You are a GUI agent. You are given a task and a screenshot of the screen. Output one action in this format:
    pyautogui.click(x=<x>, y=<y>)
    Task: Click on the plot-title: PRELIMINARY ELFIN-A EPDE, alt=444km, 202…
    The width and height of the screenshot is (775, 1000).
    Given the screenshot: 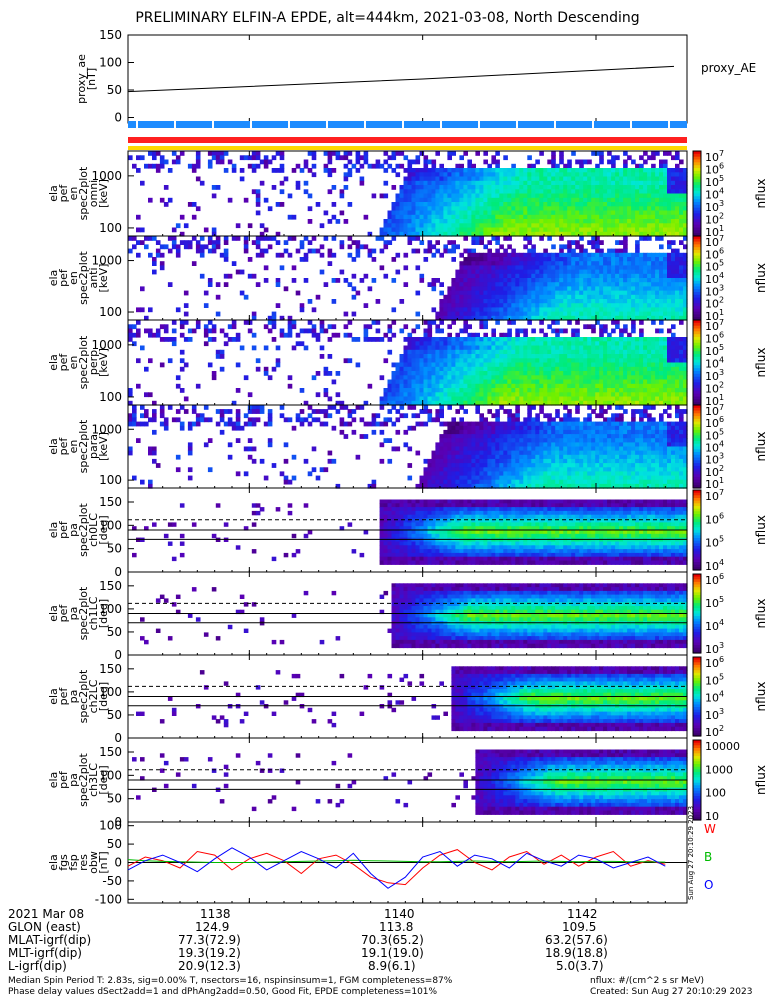 What is the action you would take?
    pyautogui.click(x=387, y=18)
    